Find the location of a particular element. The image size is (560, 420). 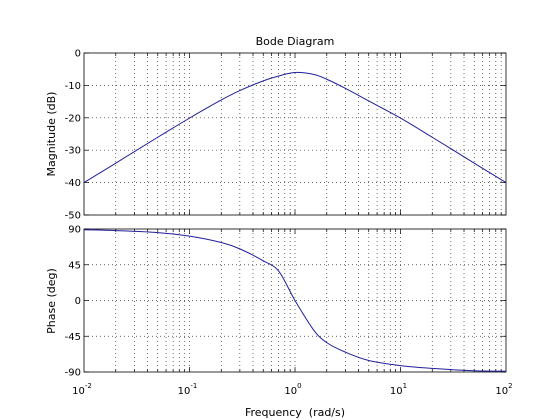

magnitude-y-tick-label: -10 is located at coordinates (73, 86).